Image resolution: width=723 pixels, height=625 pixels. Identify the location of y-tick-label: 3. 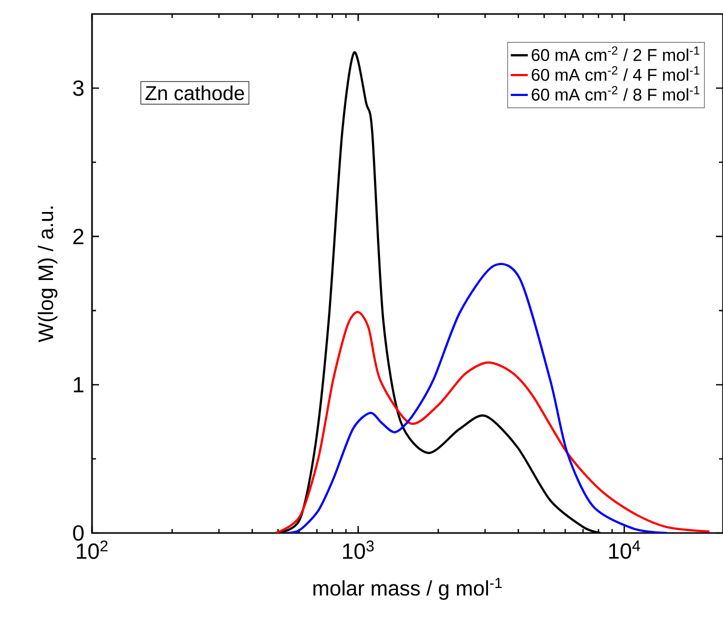
(78, 88).